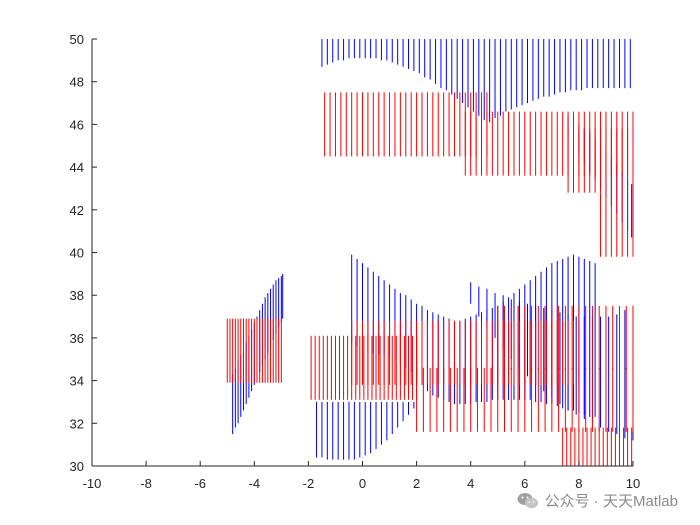  I want to click on y-tick-label-7: 44, so click(77, 167).